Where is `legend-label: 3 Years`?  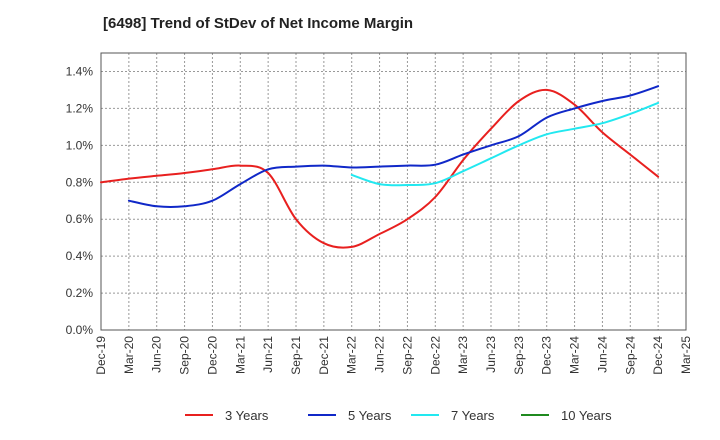 legend-label: 3 Years is located at coordinates (247, 415).